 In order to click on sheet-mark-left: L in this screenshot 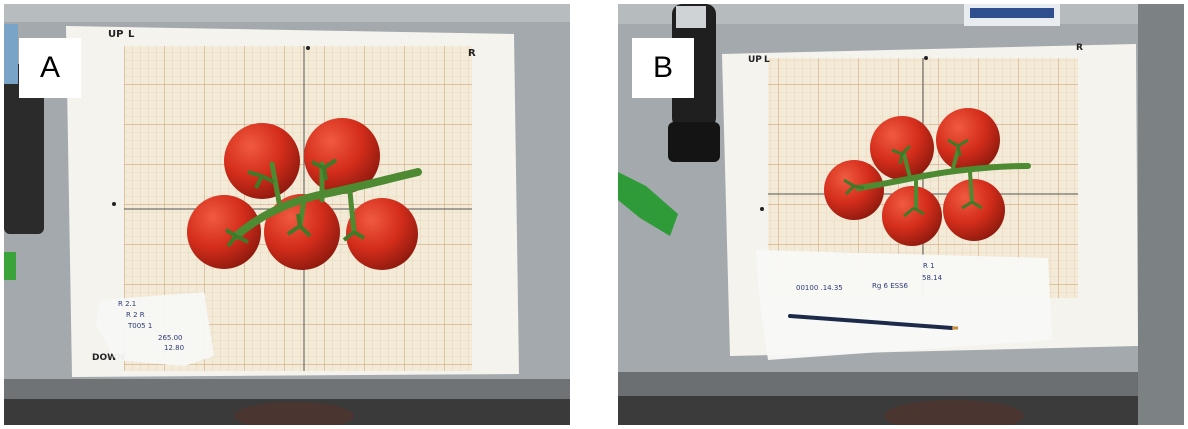, I will do `click(131, 34)`.